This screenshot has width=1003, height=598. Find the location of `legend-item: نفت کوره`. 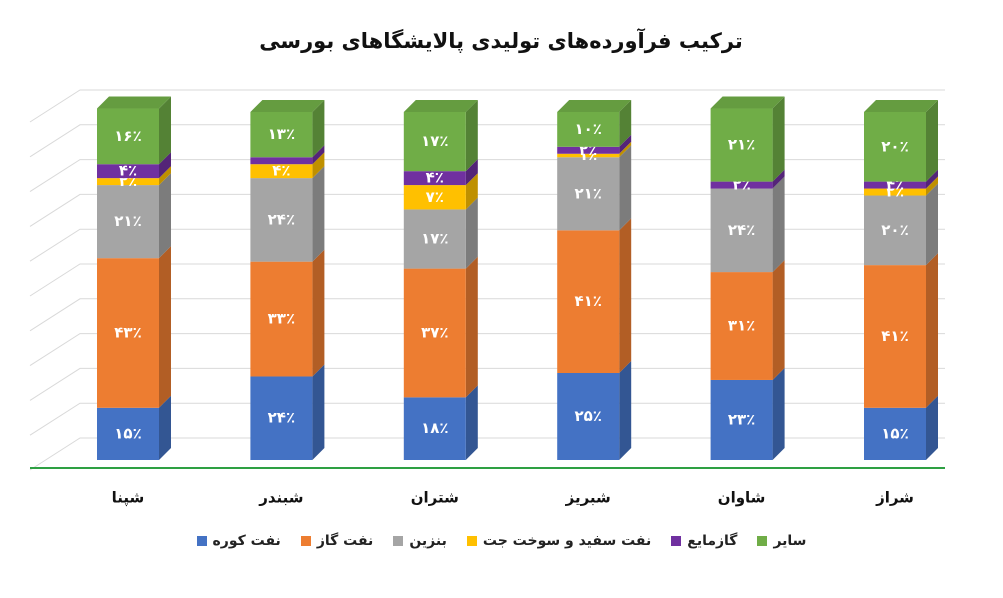

legend-item: نفت کوره is located at coordinates (238, 541).